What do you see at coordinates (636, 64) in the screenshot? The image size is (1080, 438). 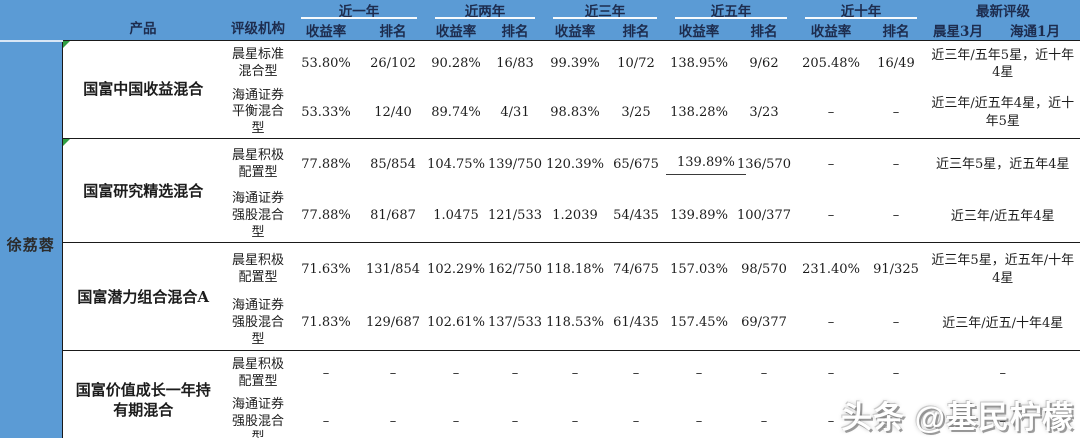 I see `rank-cell: 10/72` at bounding box center [636, 64].